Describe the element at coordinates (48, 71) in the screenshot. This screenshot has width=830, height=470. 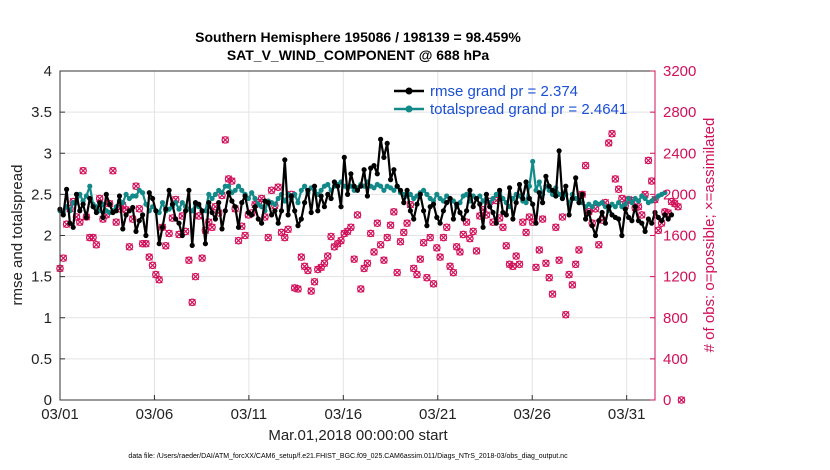
I see `y-tick-label: 4` at that location.